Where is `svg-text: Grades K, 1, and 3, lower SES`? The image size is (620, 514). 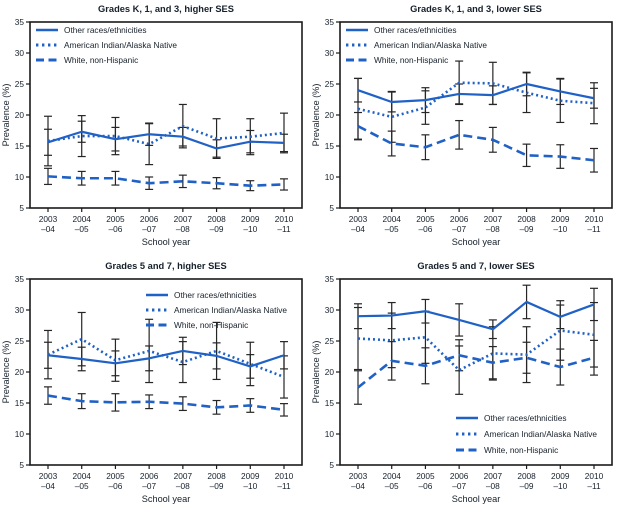 svg-text: Grades K, 1, and 3, lower SES is located at coordinates (476, 9).